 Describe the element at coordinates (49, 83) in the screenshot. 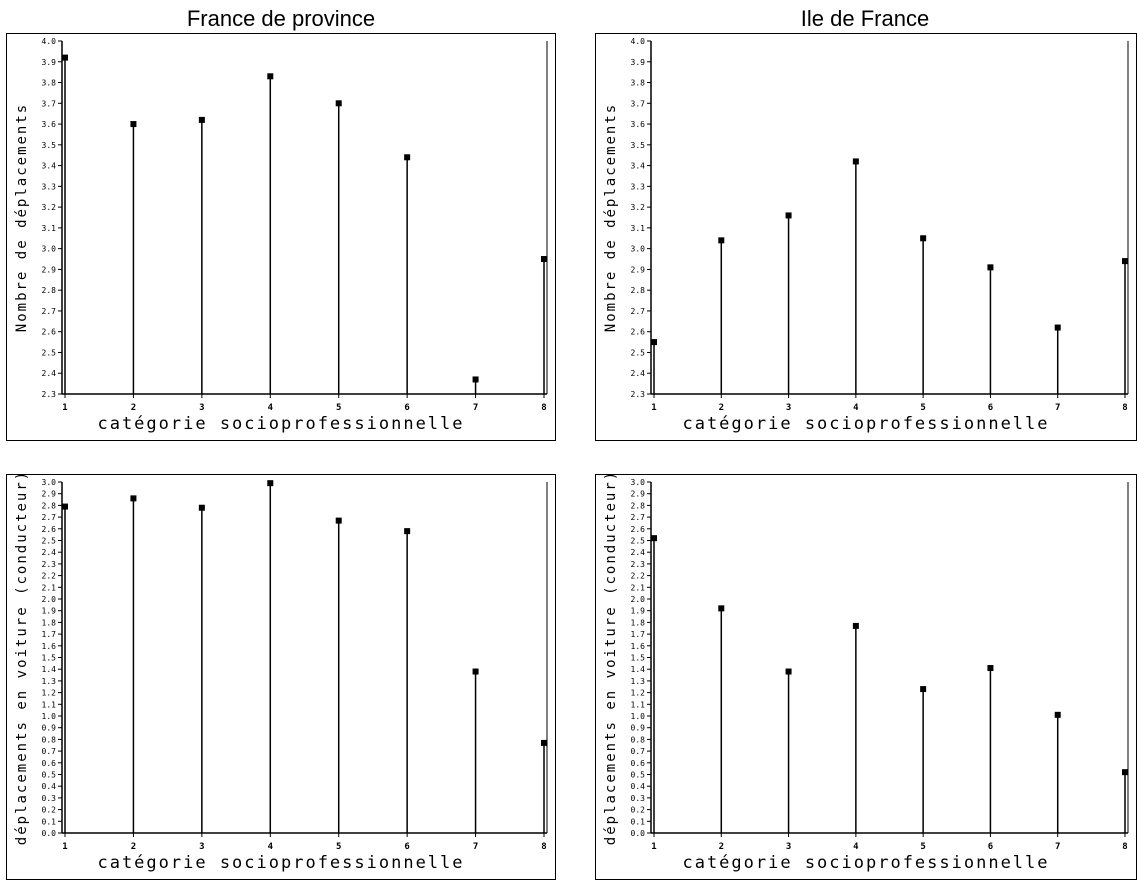

I see `y-tick-label: 3.8` at that location.